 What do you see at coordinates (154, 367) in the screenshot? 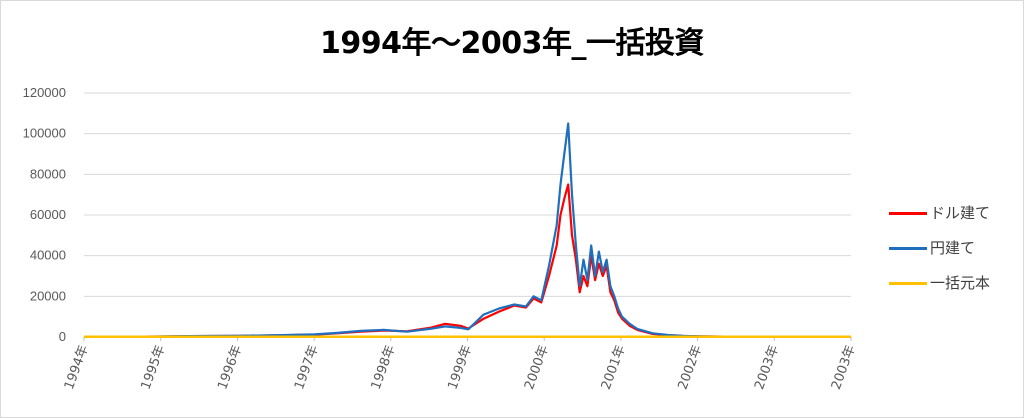
I see `x-tick-label: 1995年` at bounding box center [154, 367].